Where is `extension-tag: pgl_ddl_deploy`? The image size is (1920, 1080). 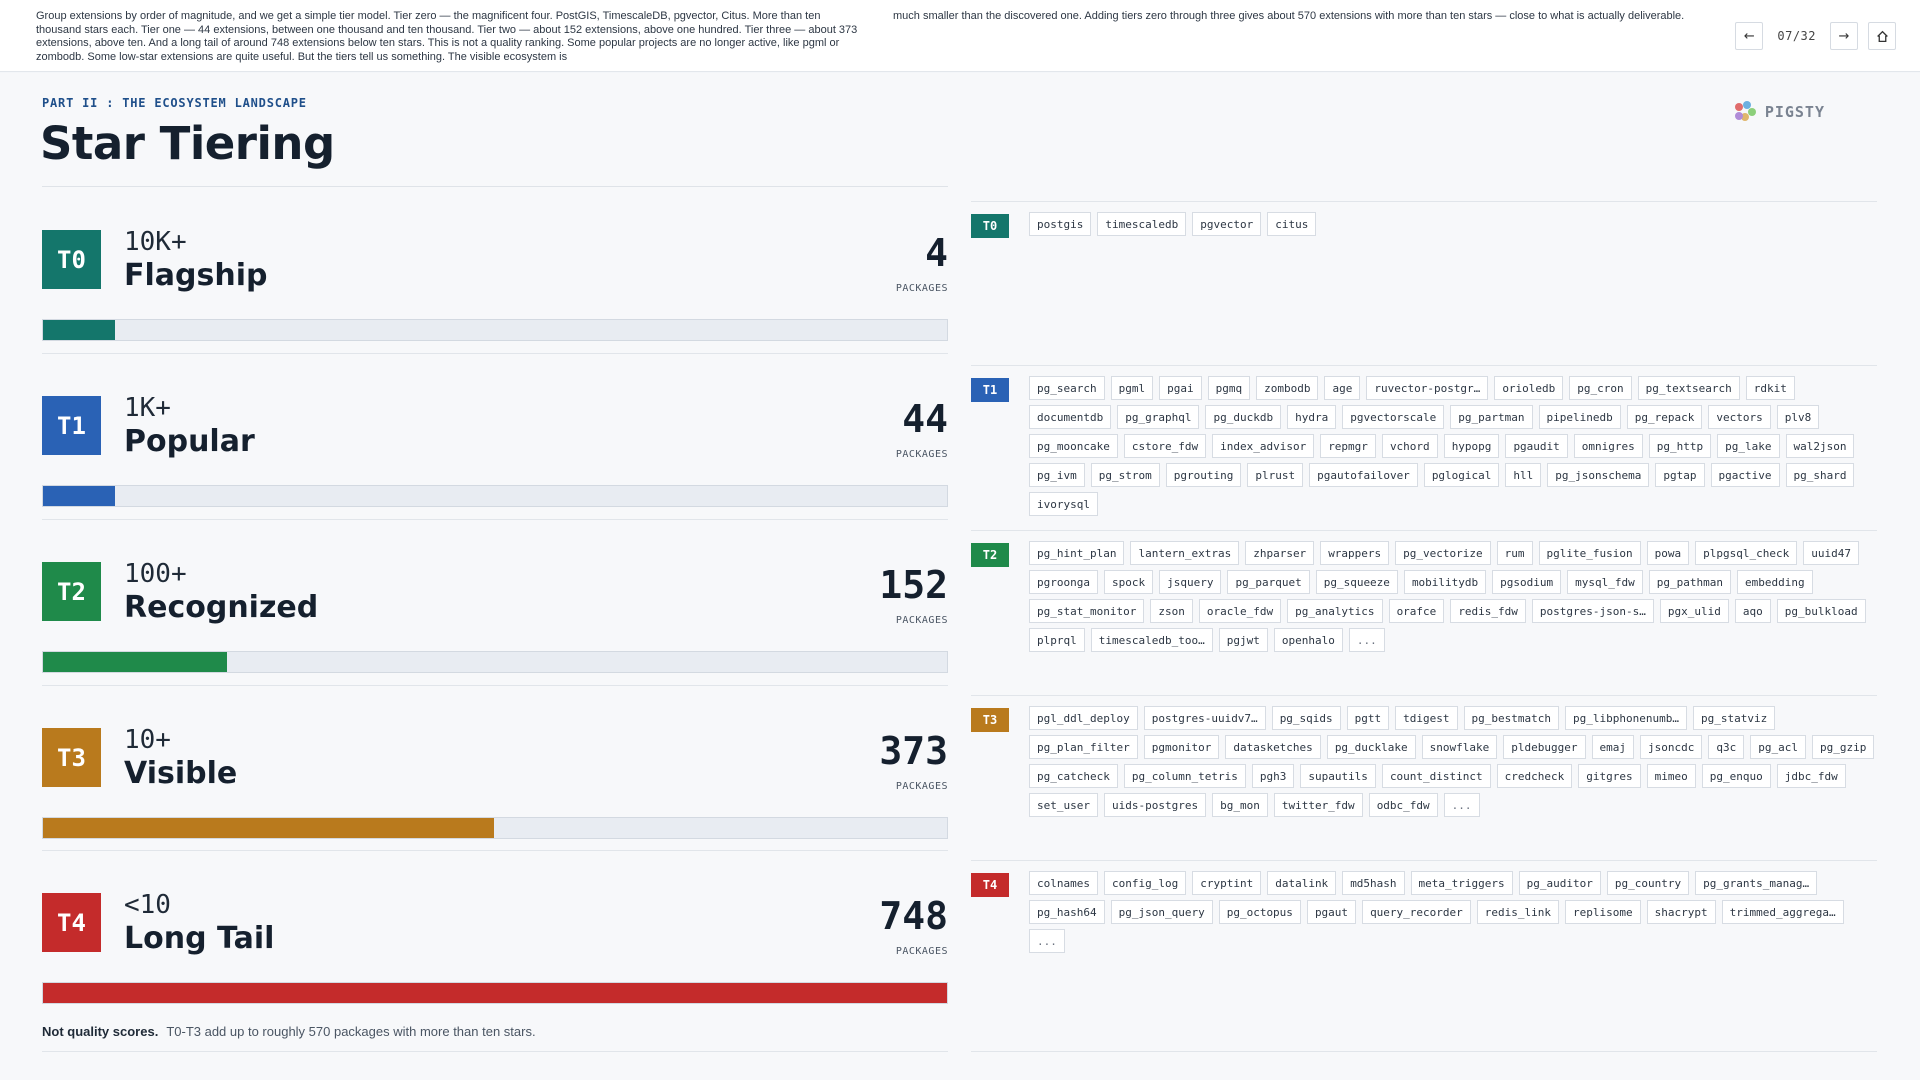
extension-tag: pgl_ddl_deploy is located at coordinates (1083, 718).